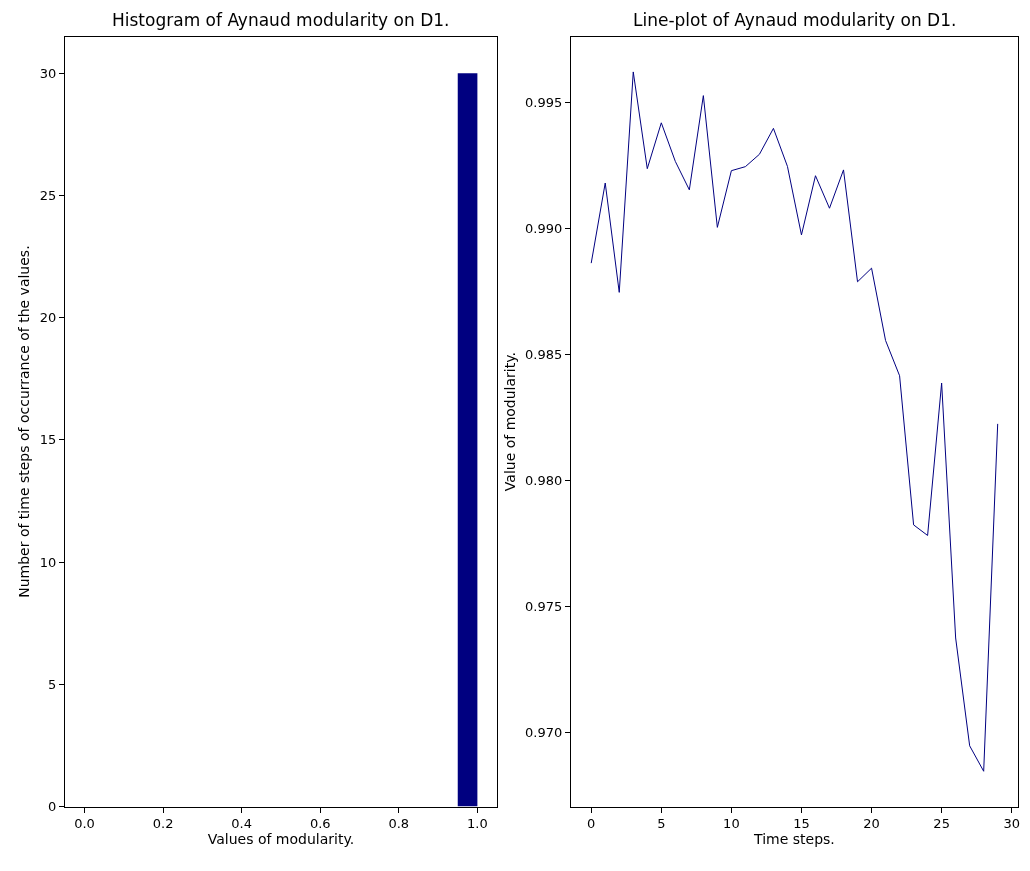 Image resolution: width=1030 pixels, height=871 pixels. I want to click on y-tick-label: 0.995, so click(544, 103).